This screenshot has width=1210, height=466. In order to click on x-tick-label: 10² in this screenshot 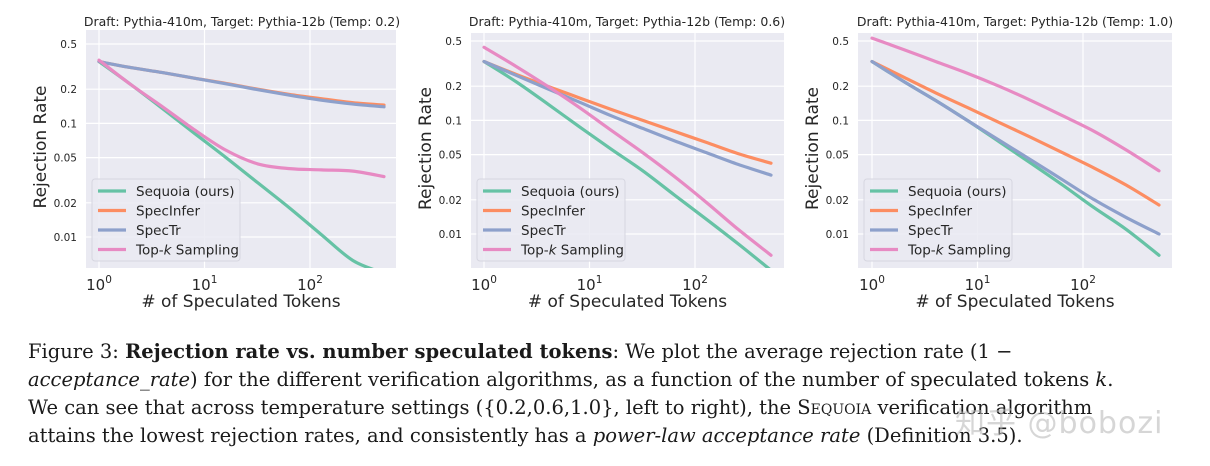, I will do `click(1083, 284)`.